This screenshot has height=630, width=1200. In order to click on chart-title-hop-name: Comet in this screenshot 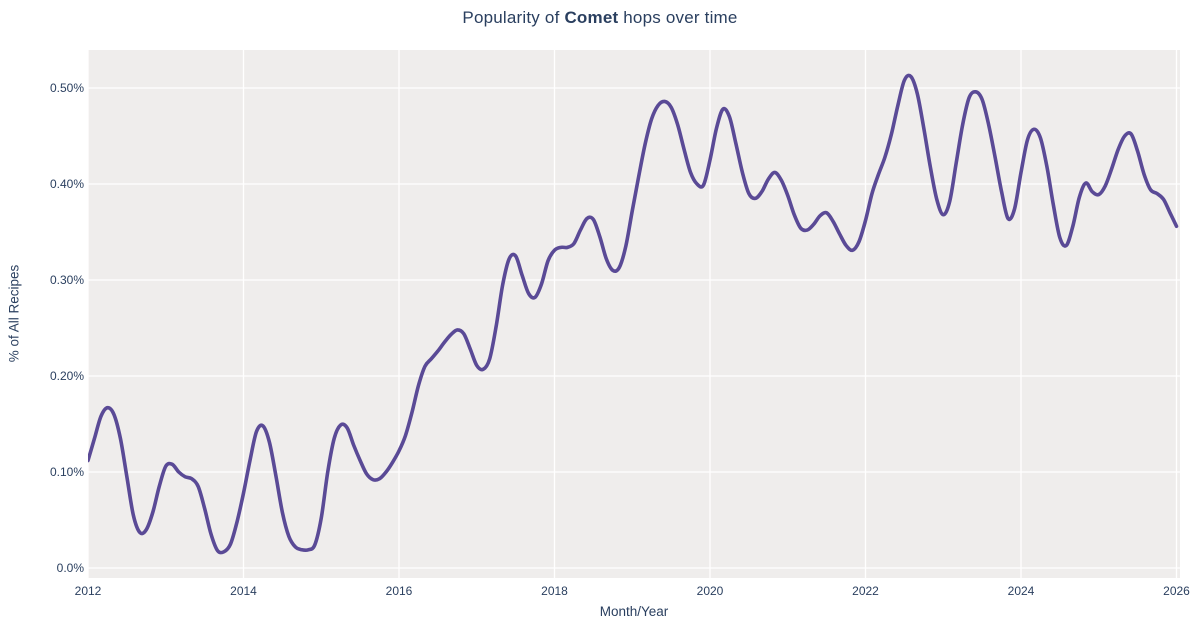, I will do `click(591, 17)`.